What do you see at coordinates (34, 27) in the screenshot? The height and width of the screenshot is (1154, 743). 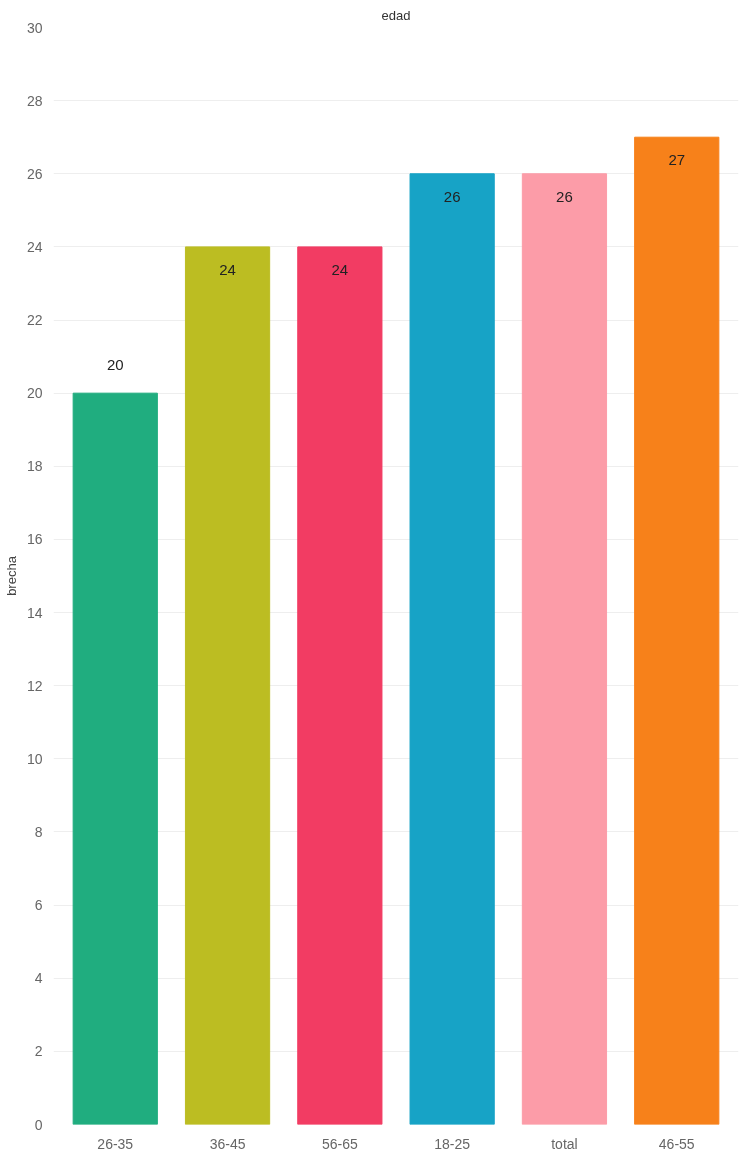 I see `y-tick-label: 30` at bounding box center [34, 27].